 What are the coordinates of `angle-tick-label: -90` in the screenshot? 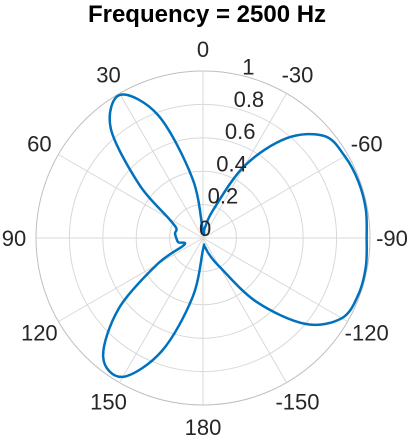 It's located at (392, 238).